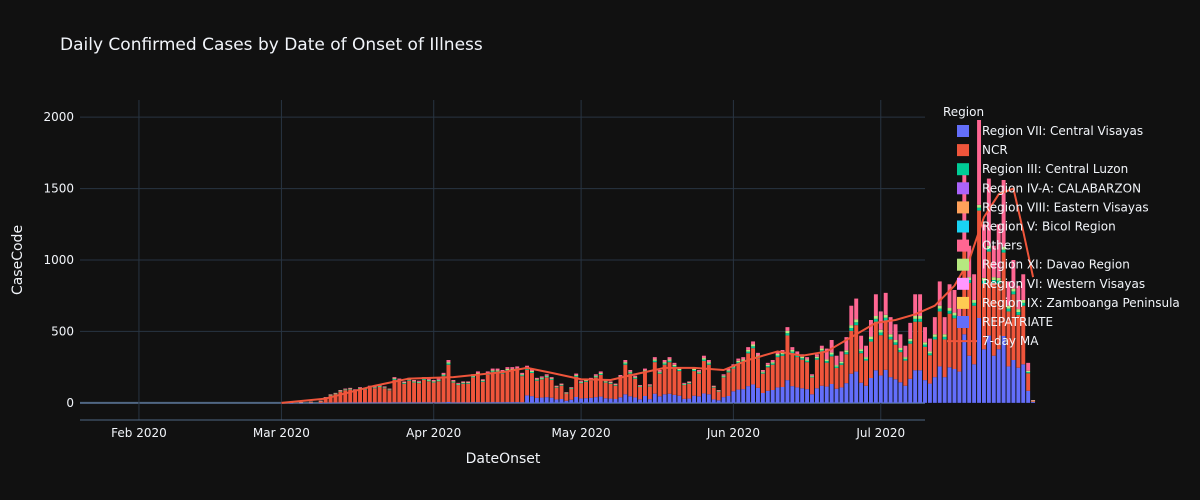  Describe the element at coordinates (58, 260) in the screenshot. I see `y-axis-ticks: 0 500 1000 1500 2000` at that location.